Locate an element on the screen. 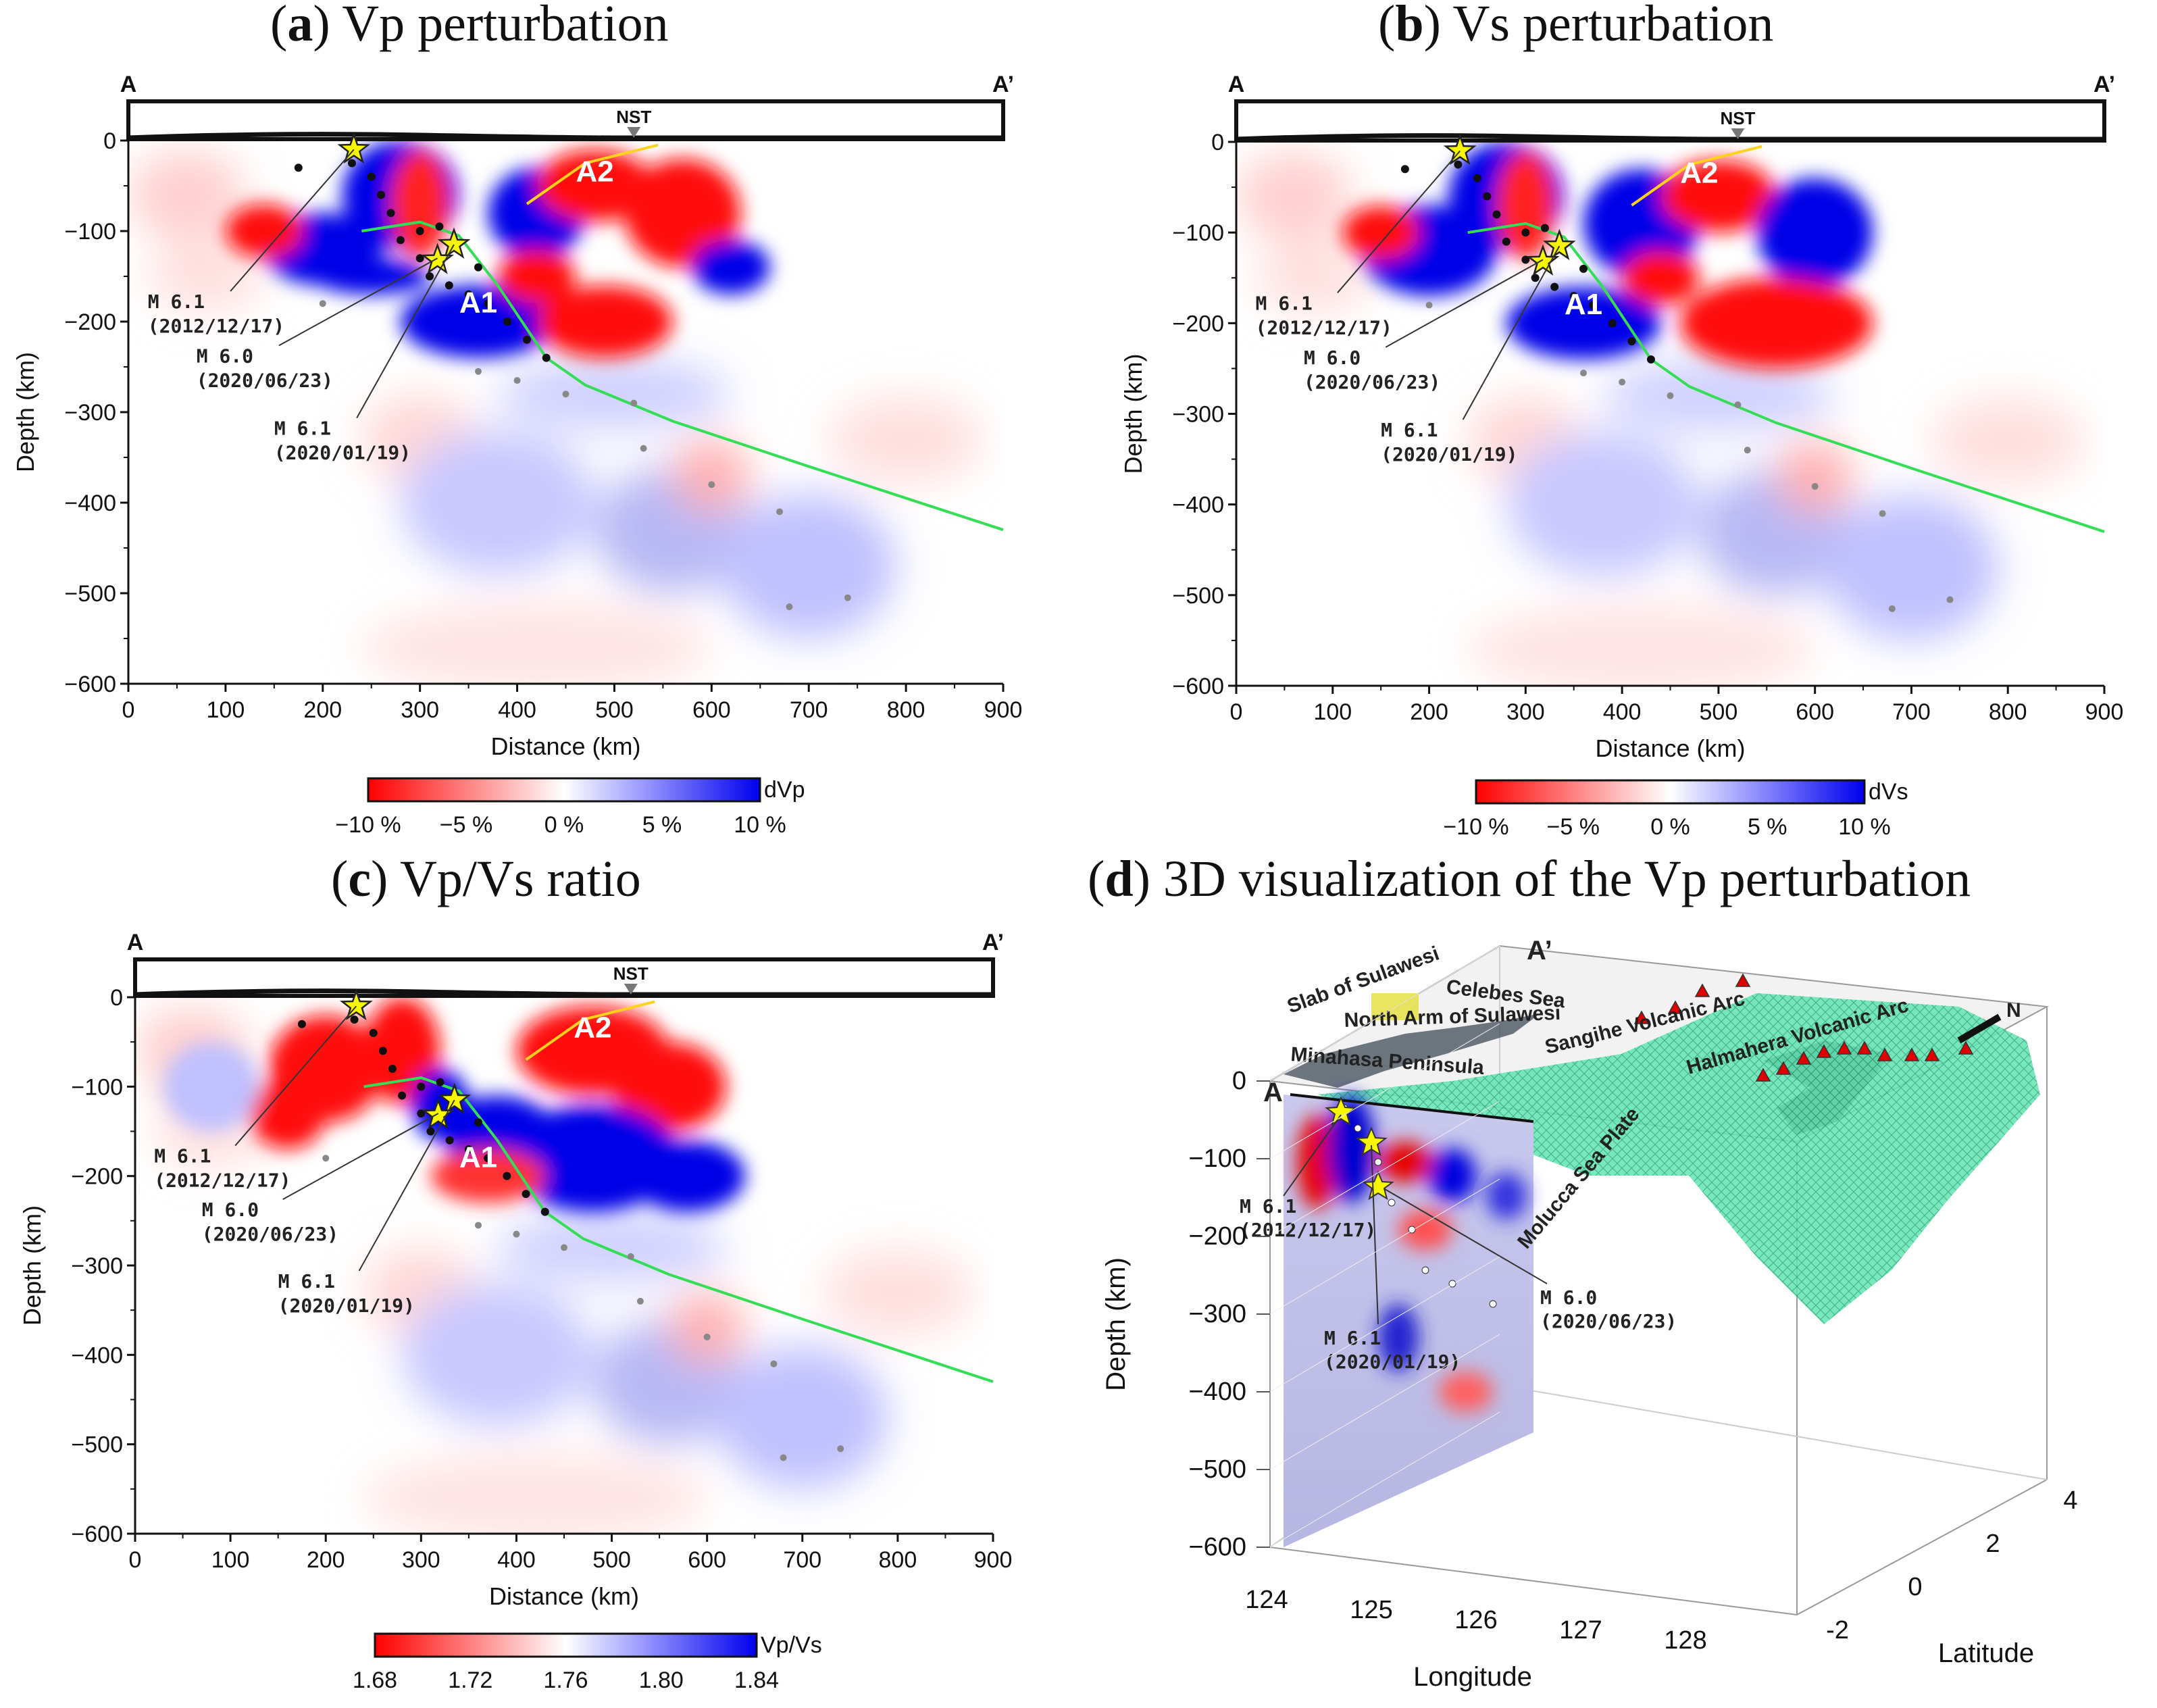 The image size is (2157, 1708). event-date-label: (2020/01/19) is located at coordinates (342, 453).